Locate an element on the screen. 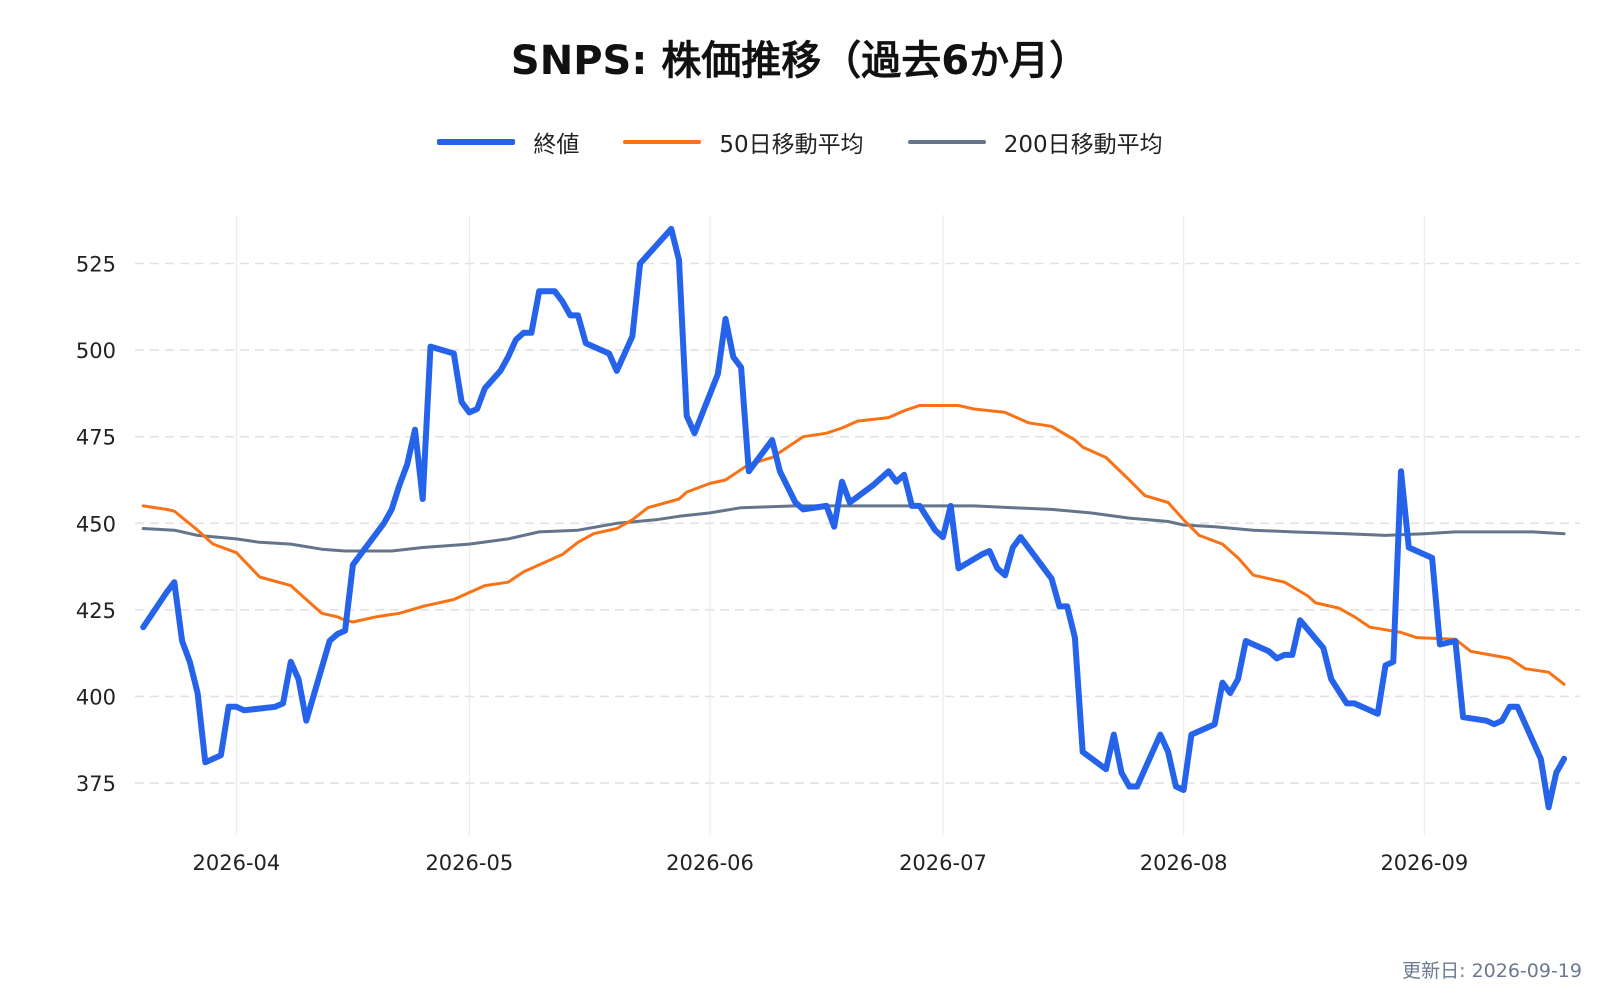  legend-label-ma50: 50日移動平均 is located at coordinates (791, 145).